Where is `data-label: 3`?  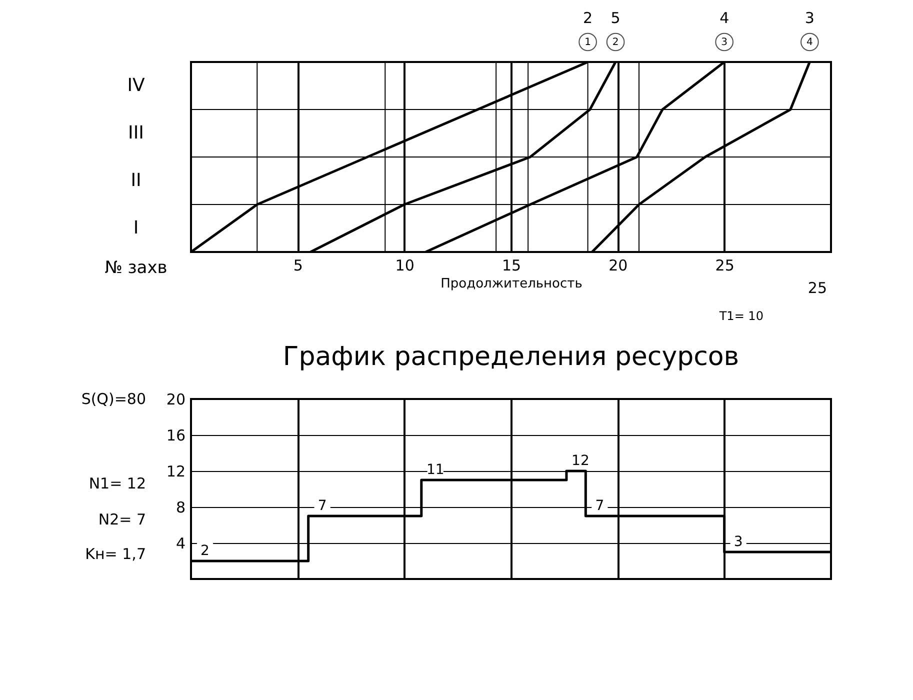
data-label: 3 is located at coordinates (738, 542).